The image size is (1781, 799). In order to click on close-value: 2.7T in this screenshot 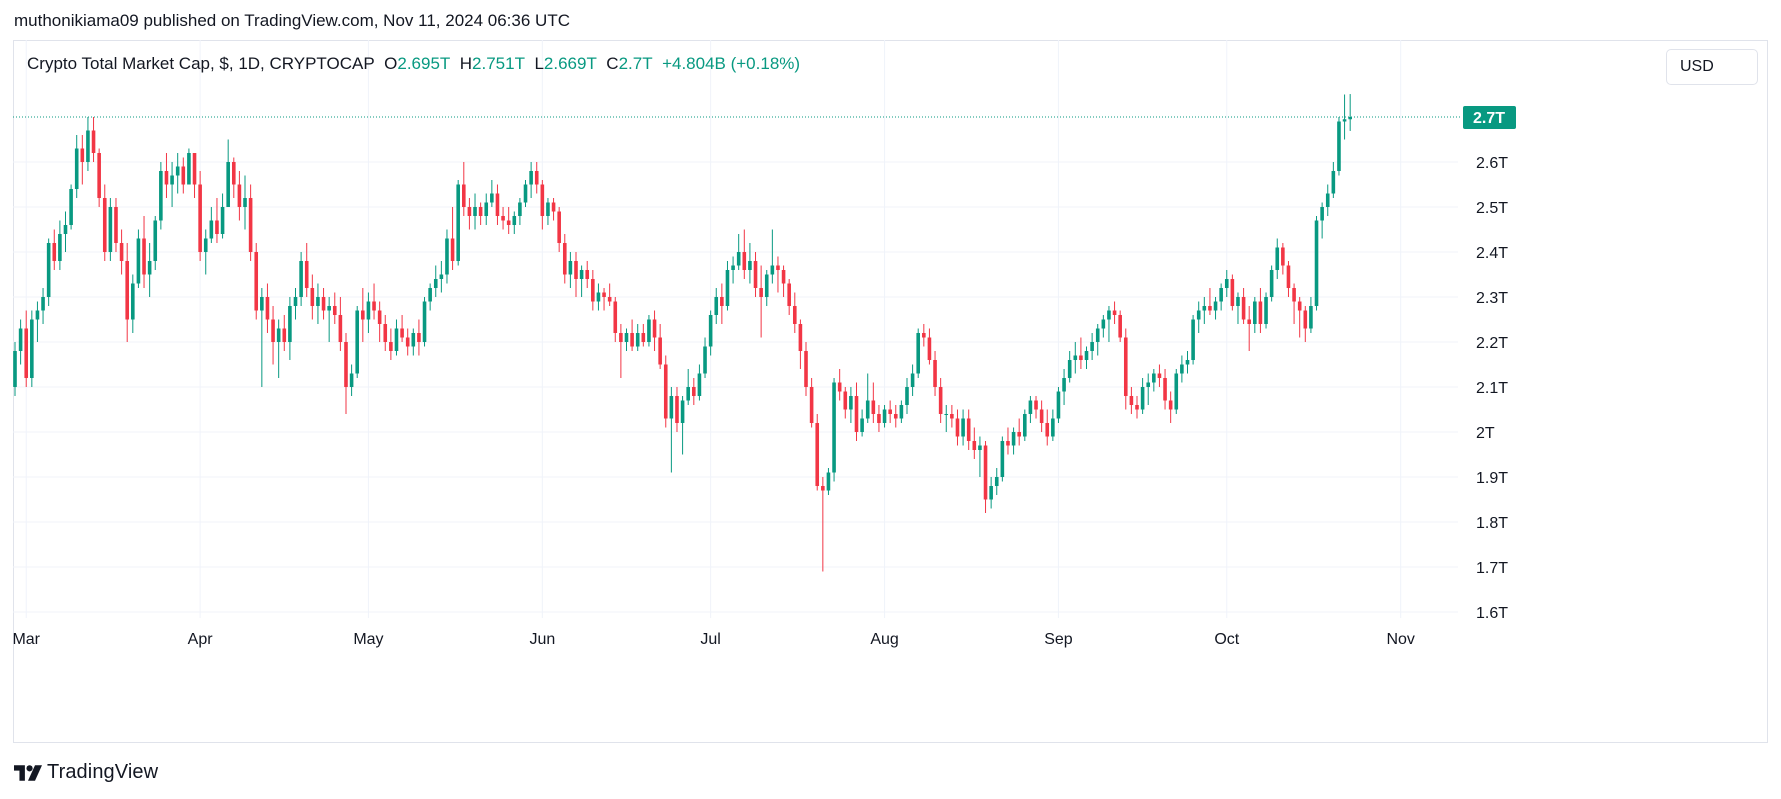, I will do `click(635, 63)`.